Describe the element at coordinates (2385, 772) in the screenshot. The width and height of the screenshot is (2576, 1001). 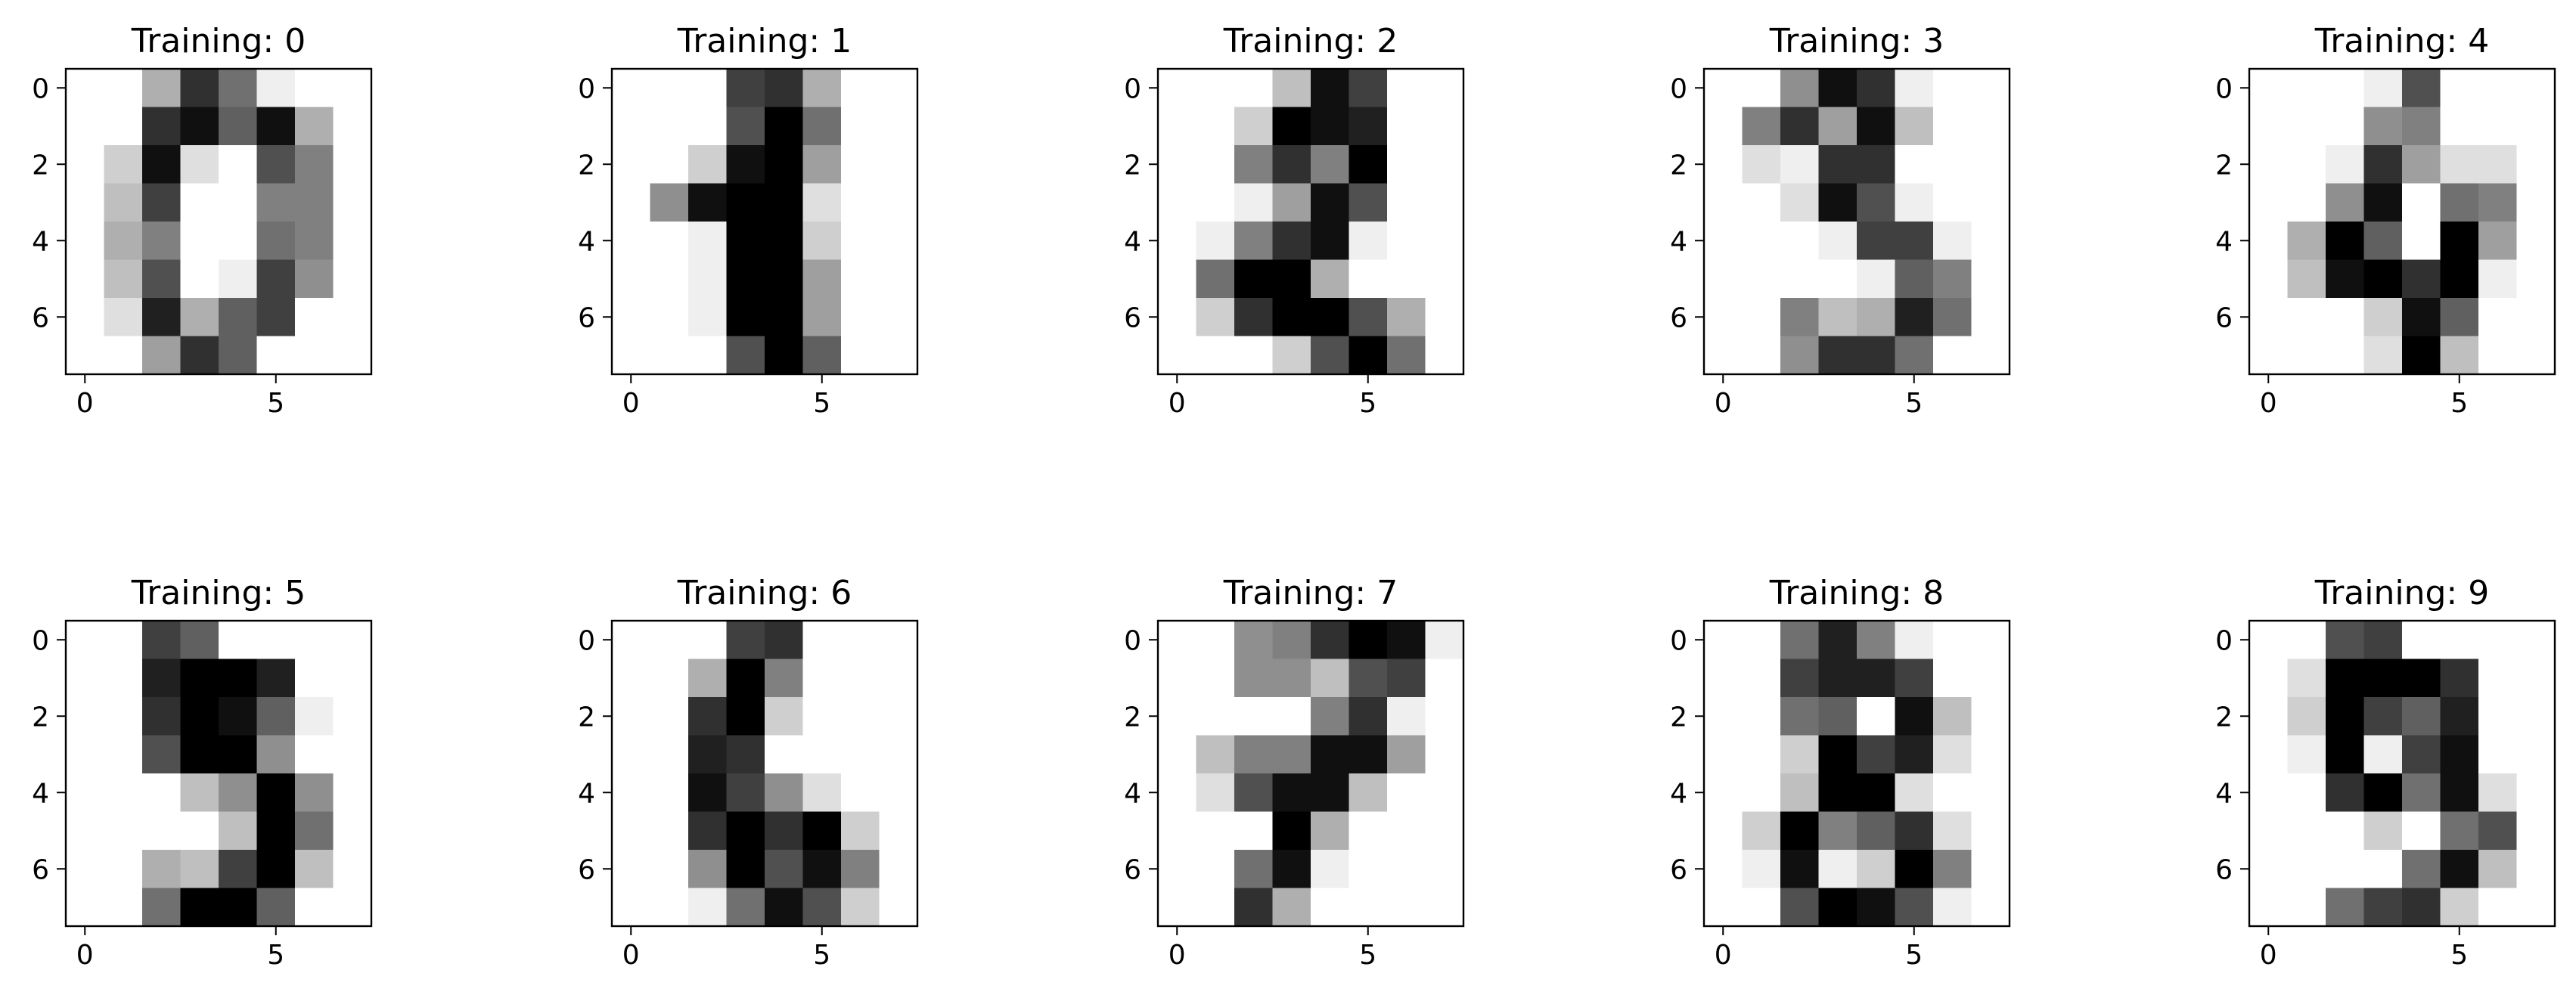
I see `digit-panel-9: Training: 9 0 5 0 2 4 6` at that location.